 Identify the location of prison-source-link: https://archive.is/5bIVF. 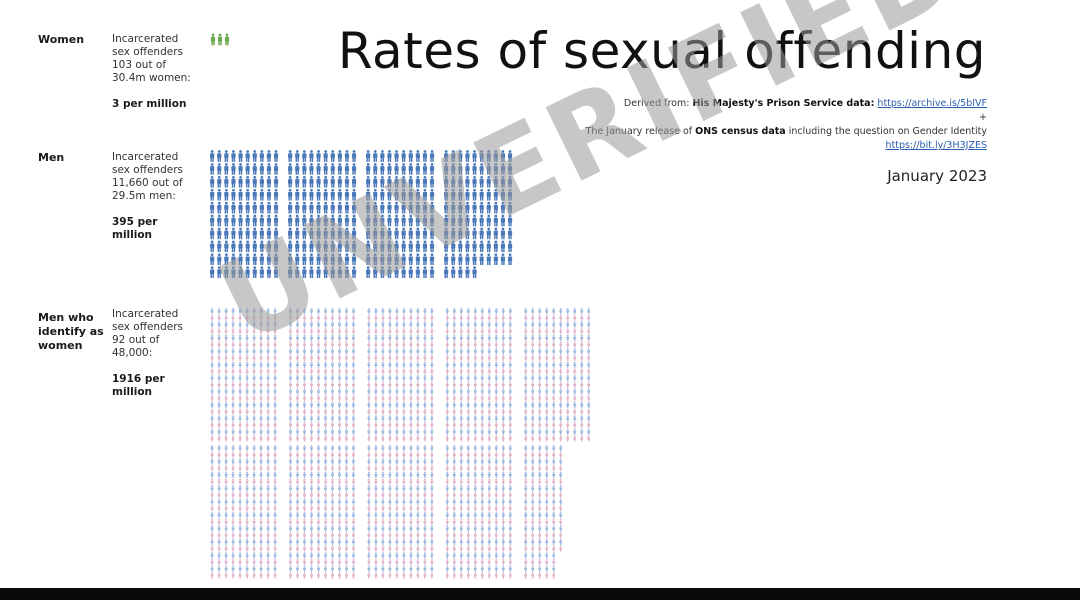
(932, 103).